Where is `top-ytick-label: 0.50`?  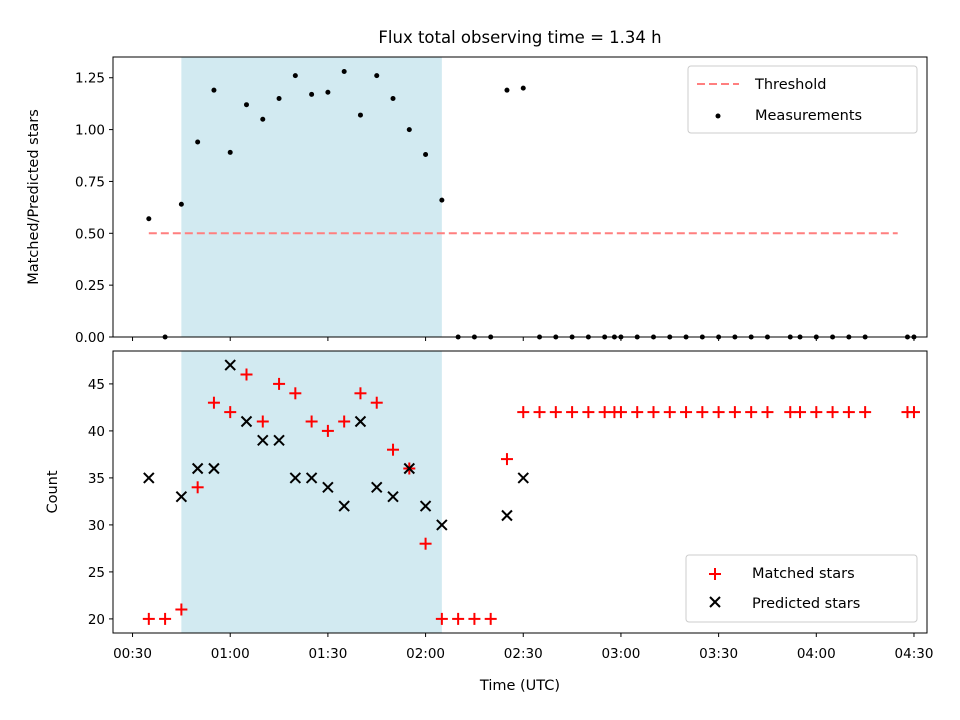 top-ytick-label: 0.50 is located at coordinates (90, 234).